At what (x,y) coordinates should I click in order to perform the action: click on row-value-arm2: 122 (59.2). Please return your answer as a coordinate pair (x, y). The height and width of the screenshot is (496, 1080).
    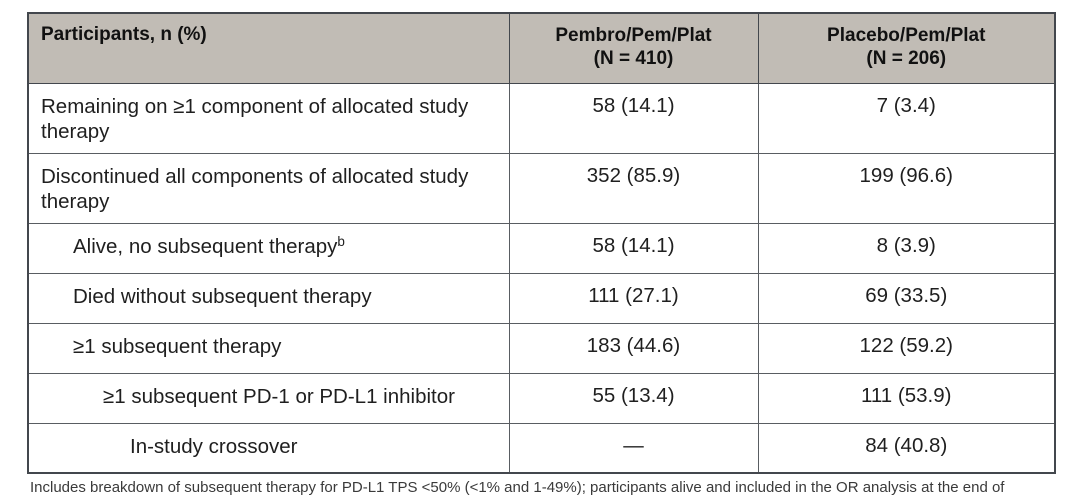
    Looking at the image, I should click on (906, 348).